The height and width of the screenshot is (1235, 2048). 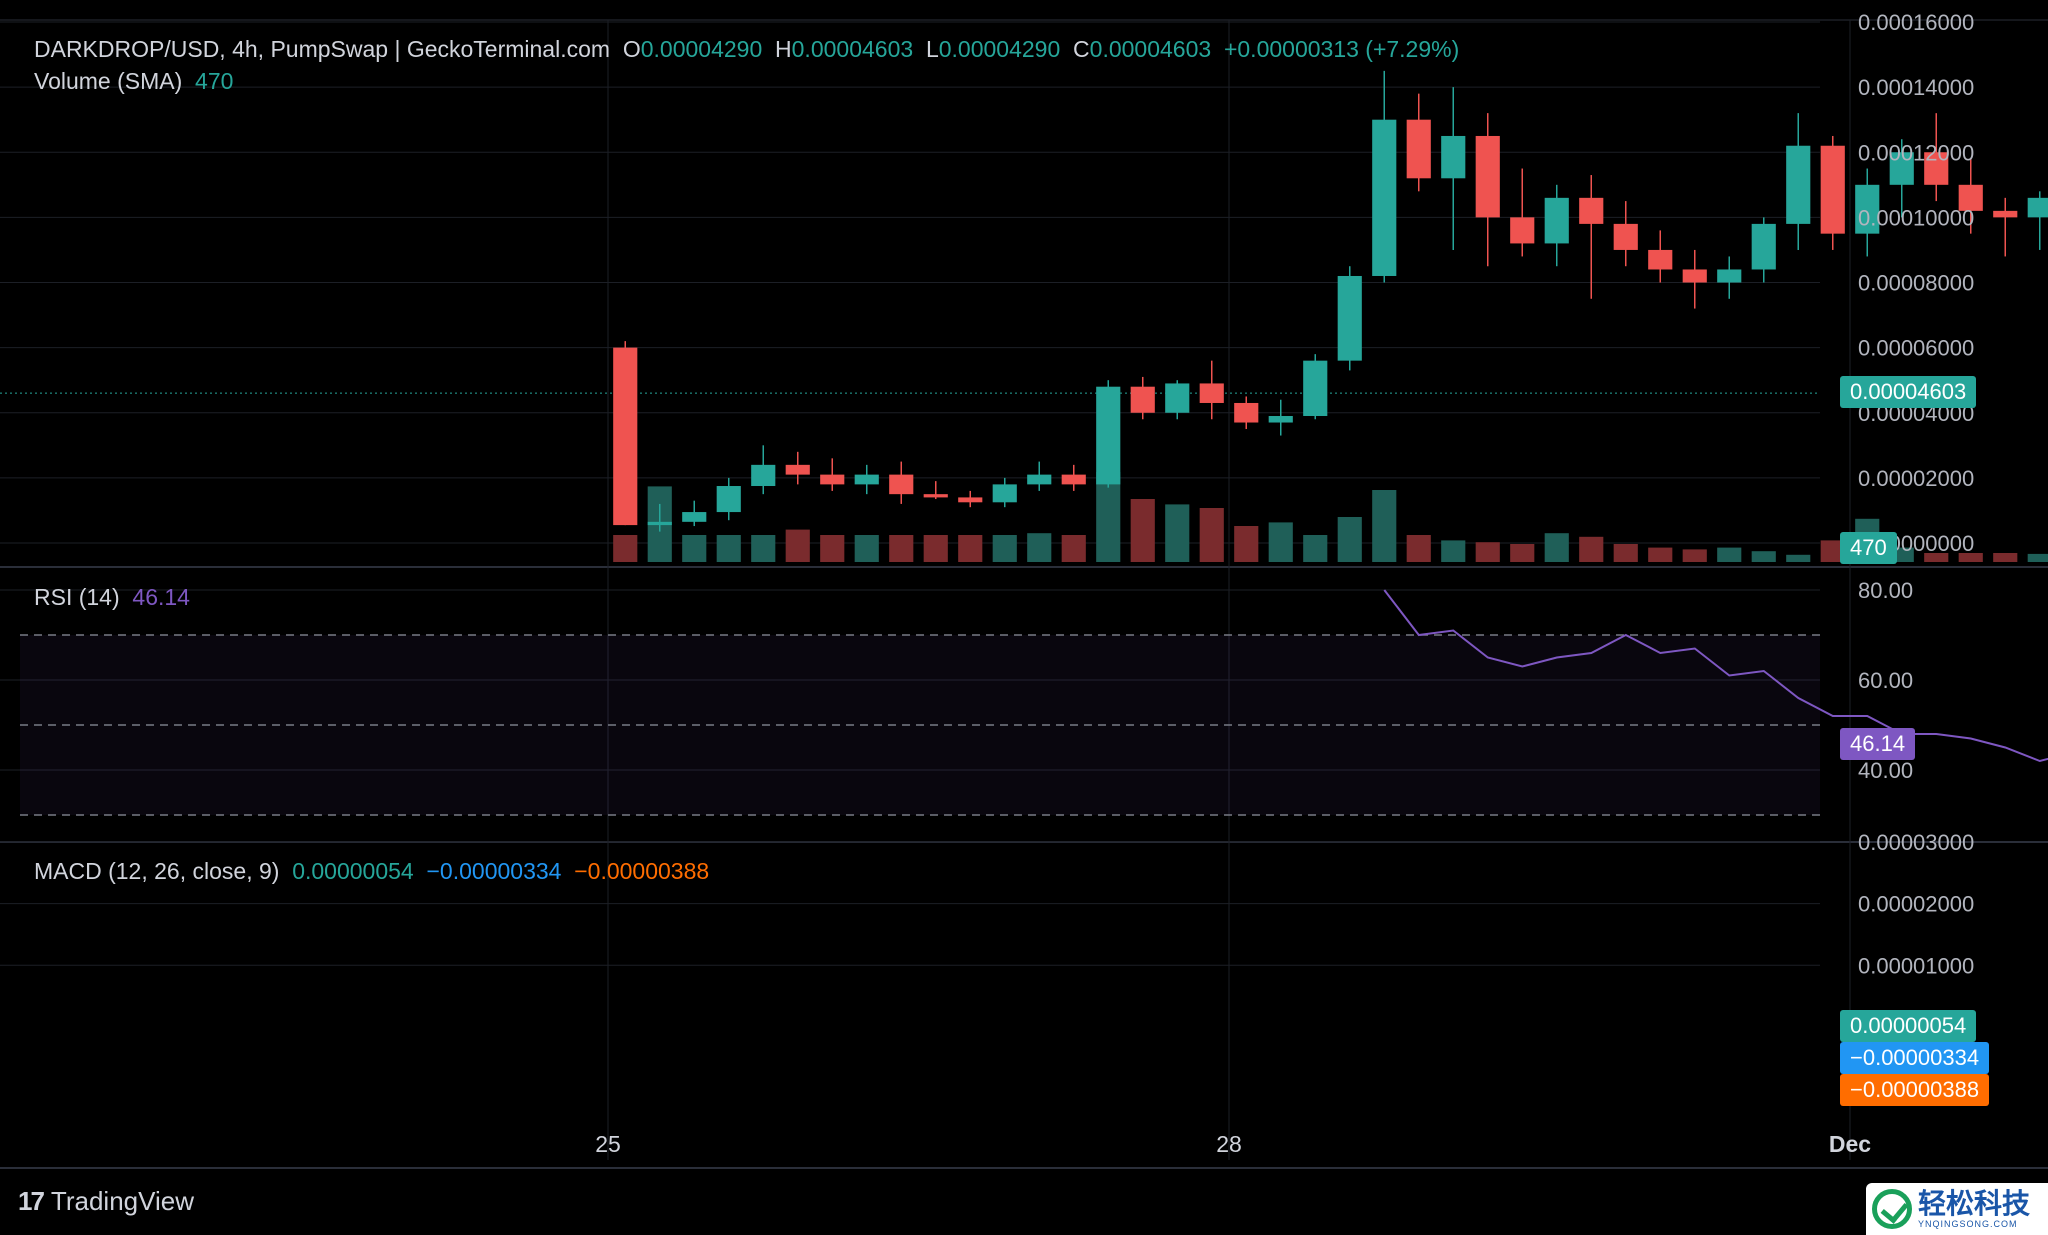 I want to click on macd-hist-tag: 0.00000054, so click(x=1908, y=1026).